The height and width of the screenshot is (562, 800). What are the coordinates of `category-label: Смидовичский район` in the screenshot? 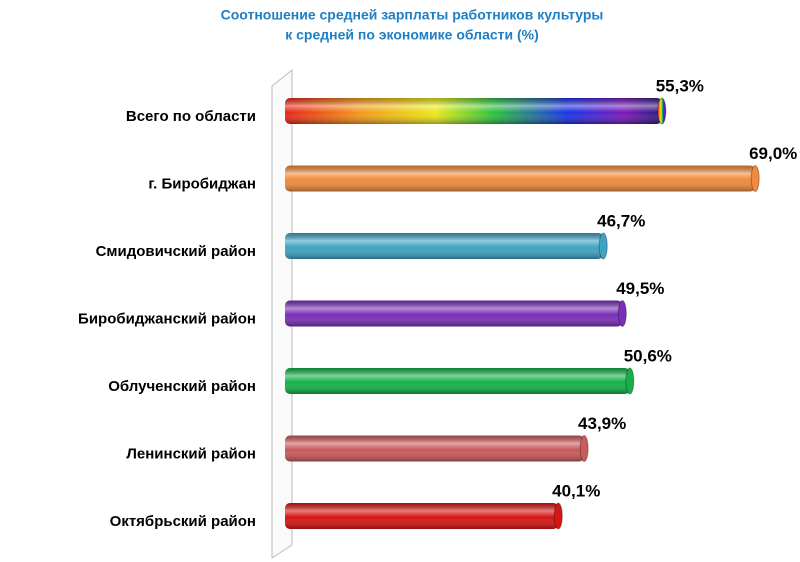 It's located at (176, 251).